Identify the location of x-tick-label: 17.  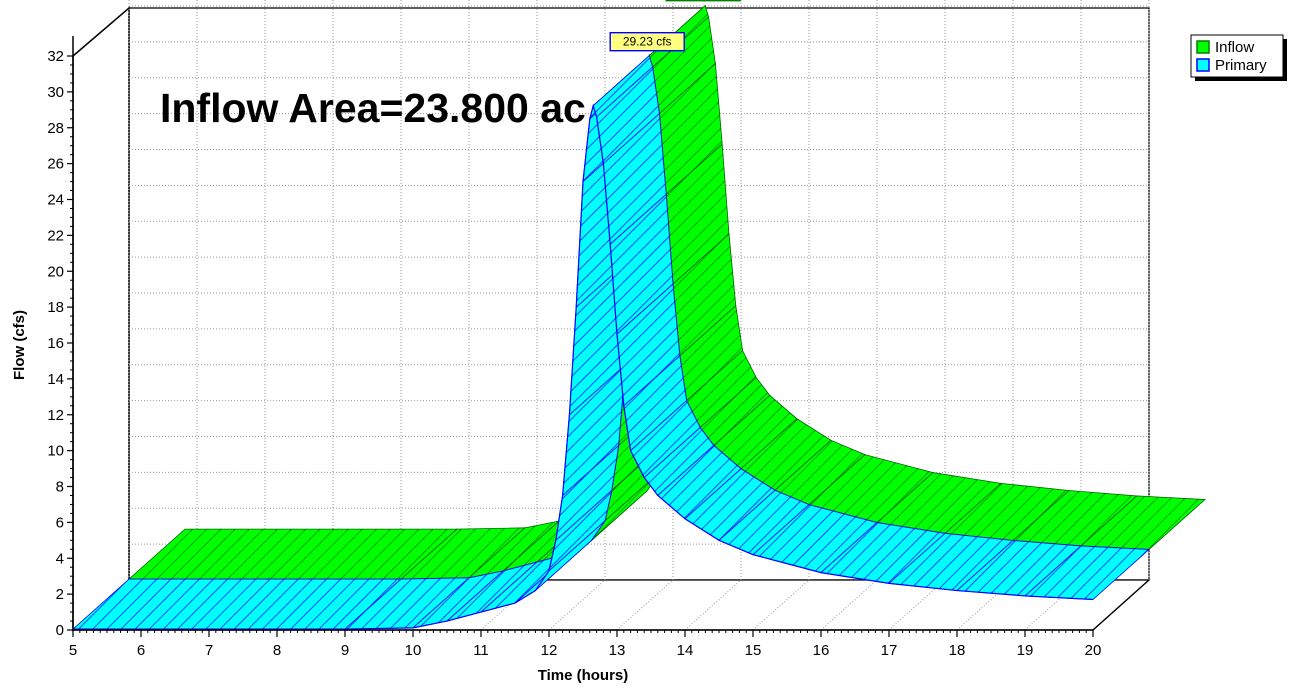
(889, 650).